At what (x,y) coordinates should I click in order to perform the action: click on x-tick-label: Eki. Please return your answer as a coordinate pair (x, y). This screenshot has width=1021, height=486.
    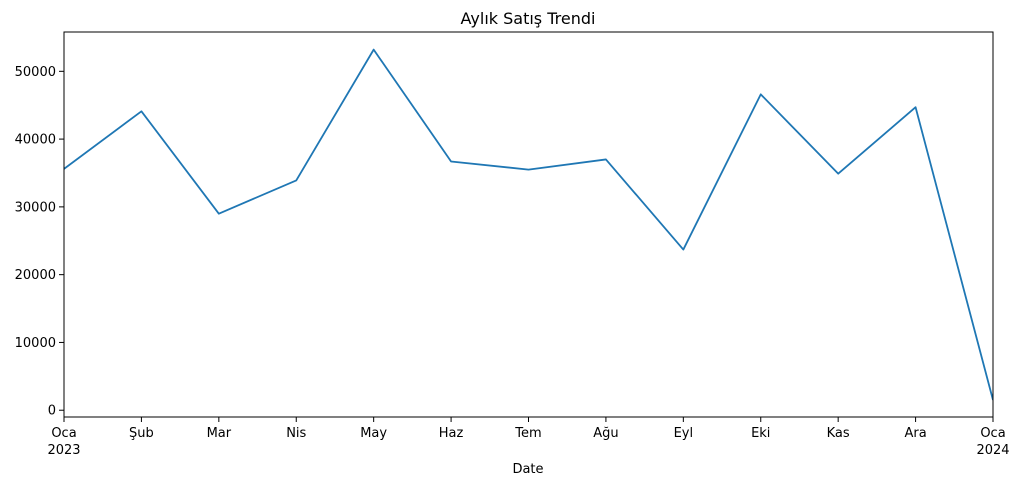
    Looking at the image, I should click on (760, 433).